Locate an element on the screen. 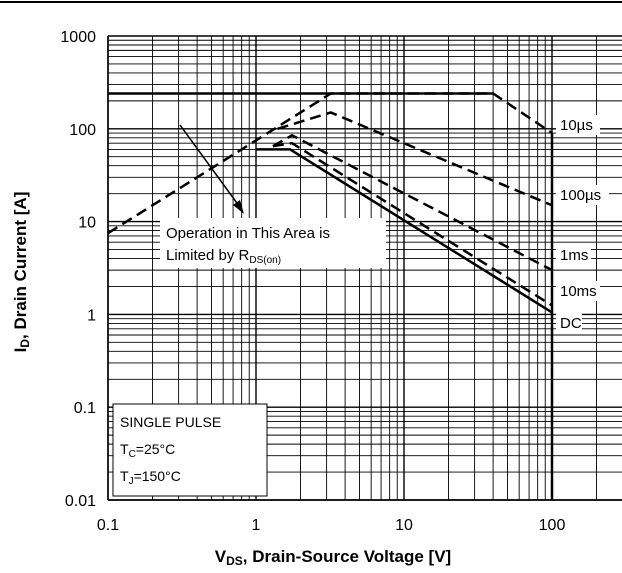 This screenshot has width=622, height=573. series-label: DC is located at coordinates (571, 323).